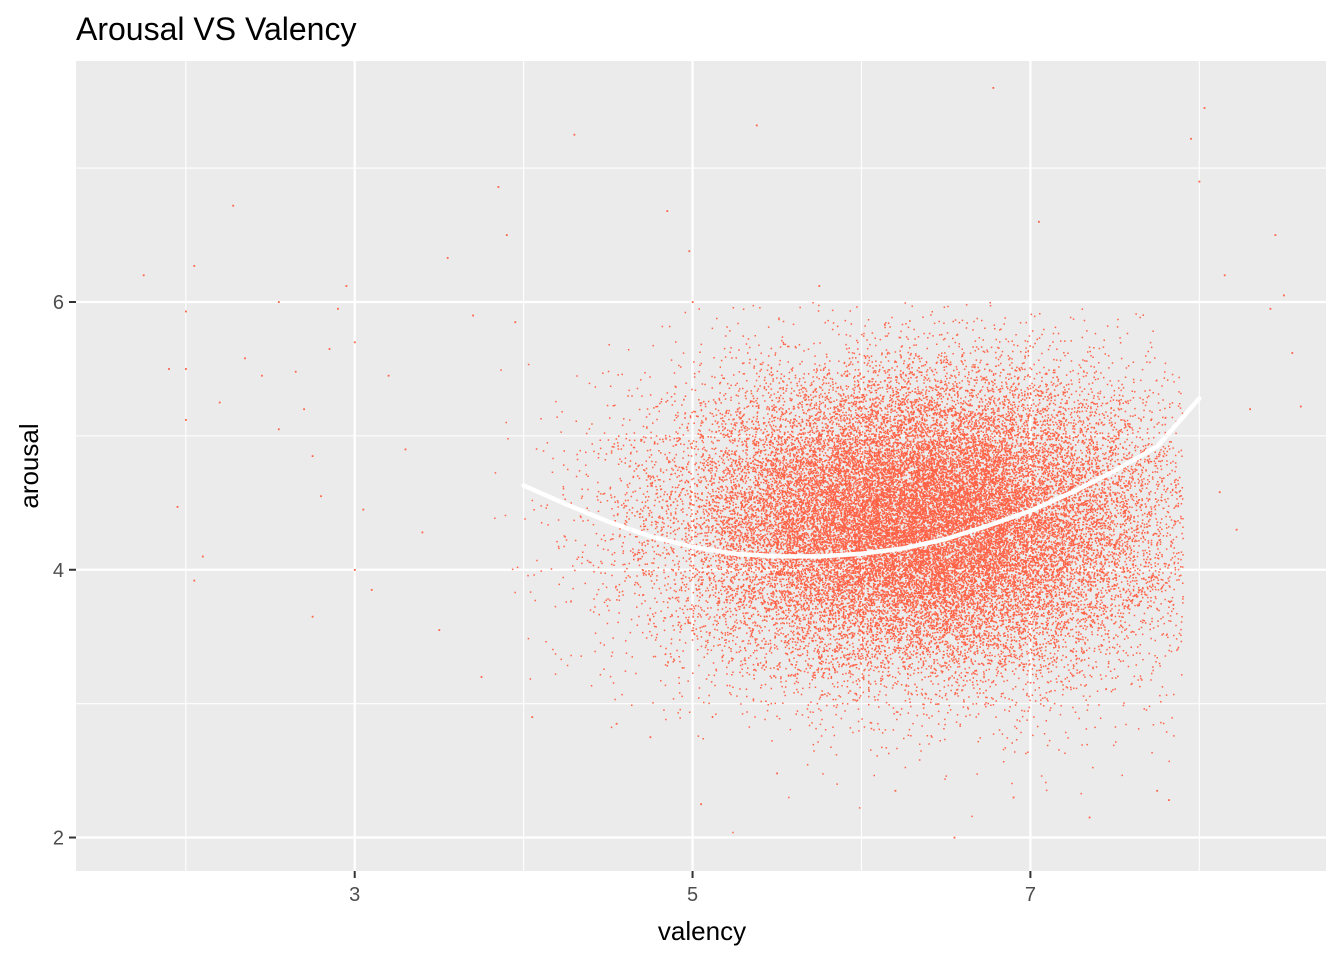 The image size is (1344, 960). What do you see at coordinates (29, 465) in the screenshot?
I see `y-axis-title: arousal` at bounding box center [29, 465].